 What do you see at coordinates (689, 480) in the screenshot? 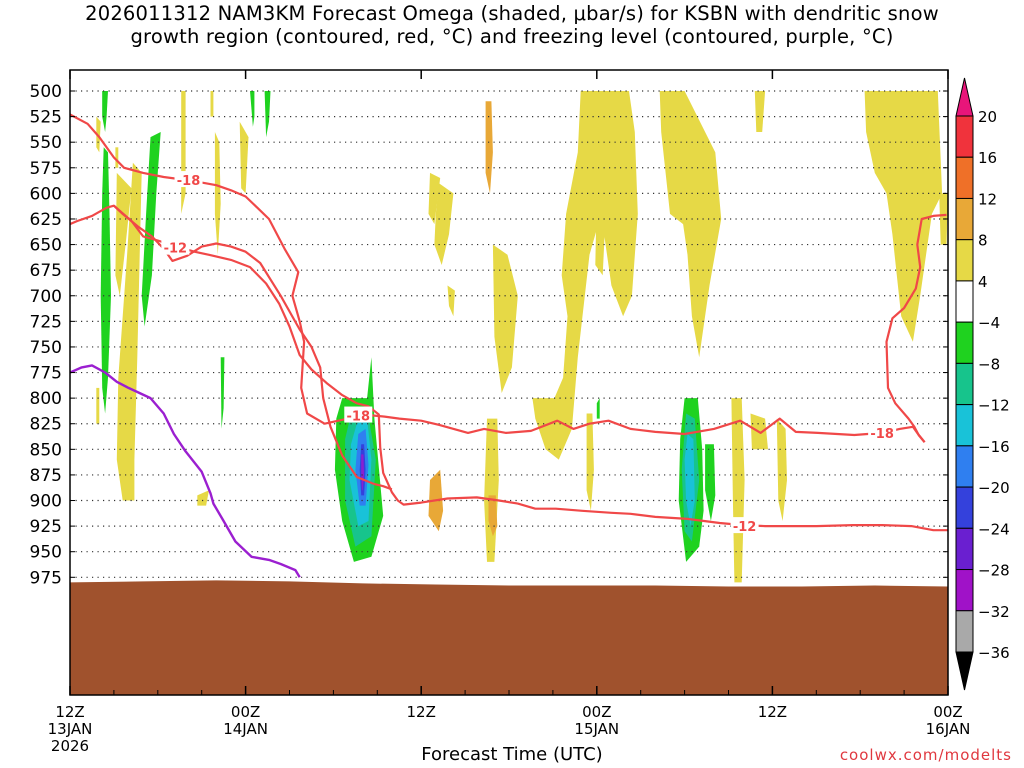
I see `omega-region-cyan` at bounding box center [689, 480].